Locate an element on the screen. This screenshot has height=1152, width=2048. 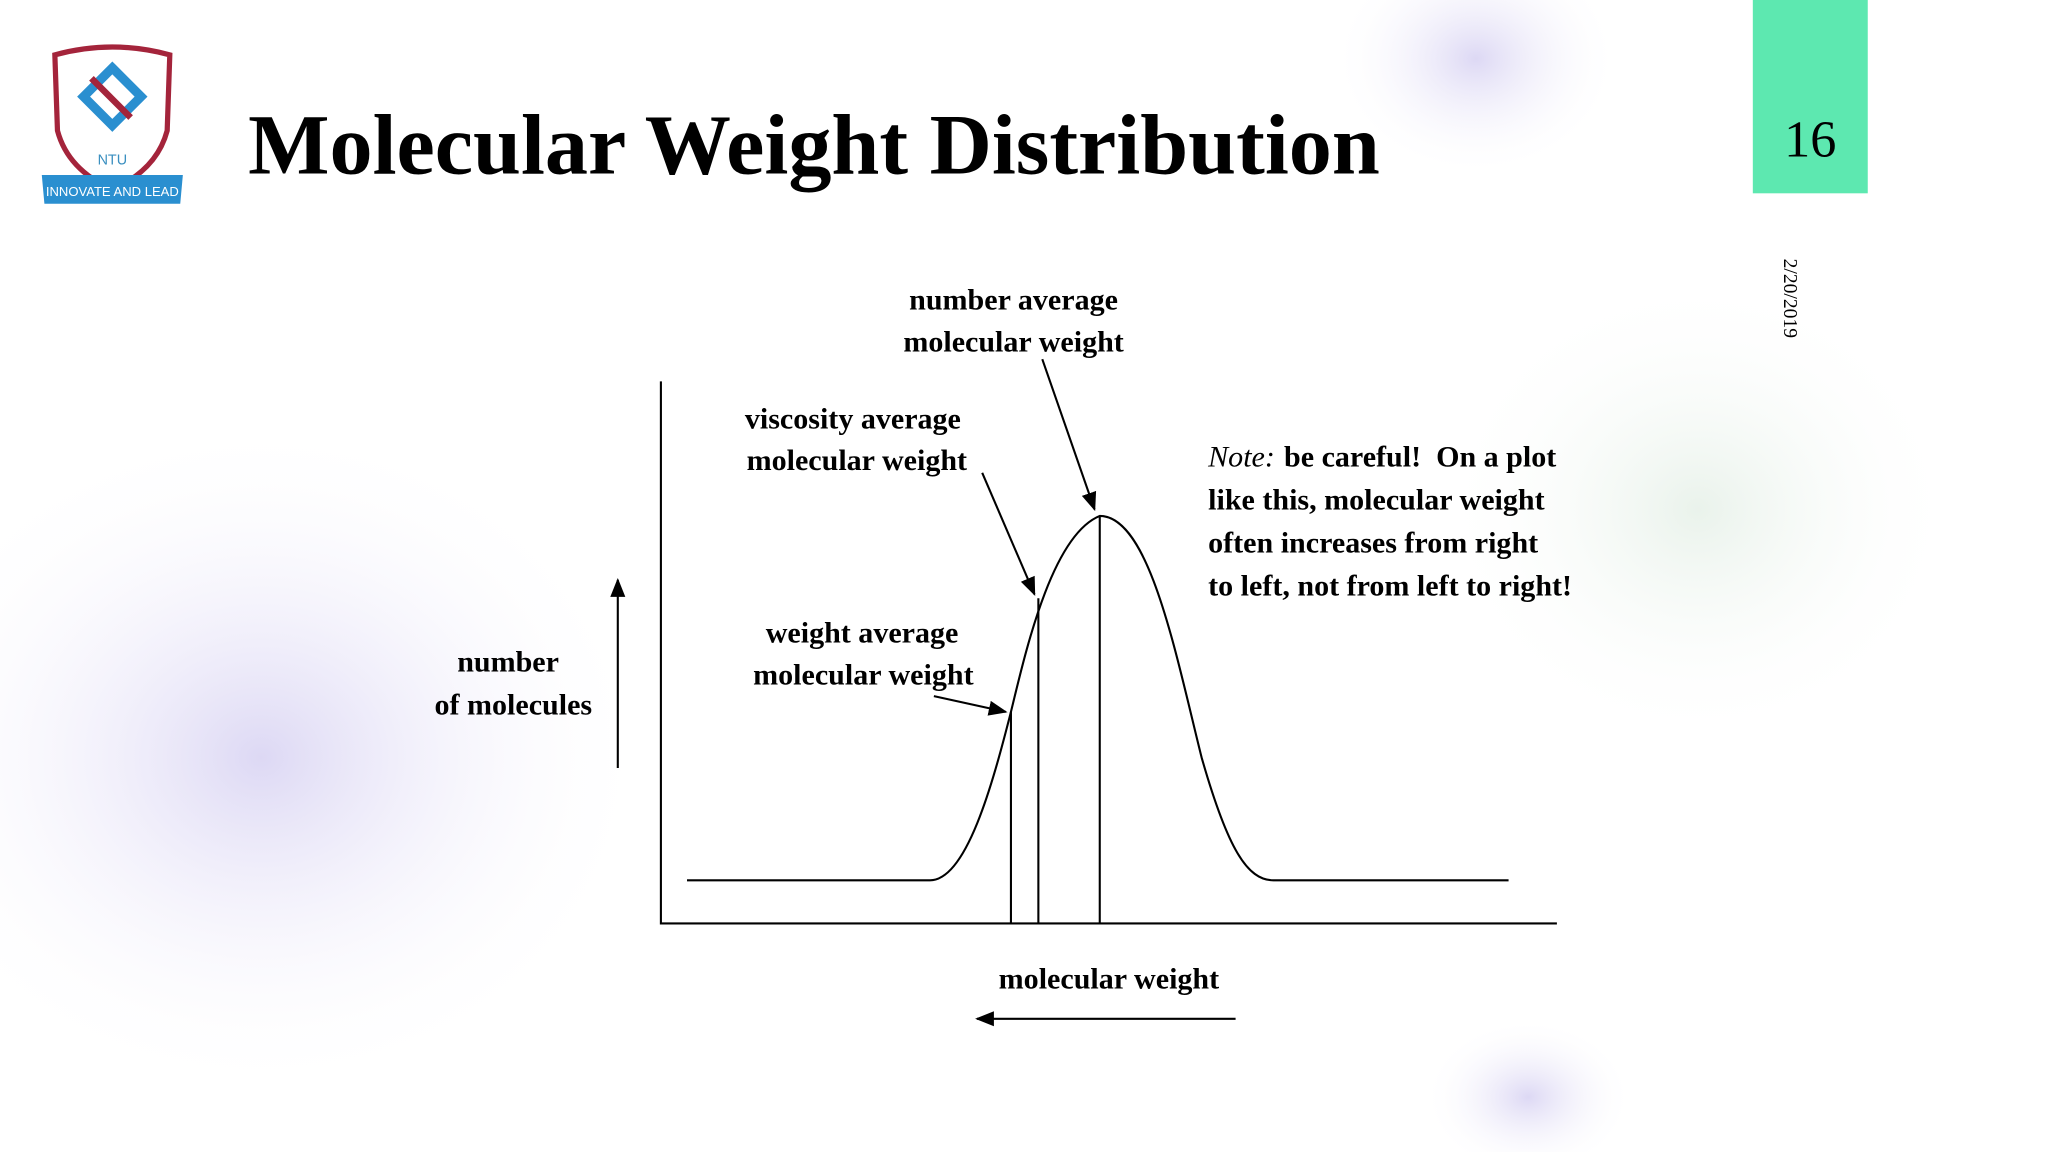
logo-shield is located at coordinates (112, 118).